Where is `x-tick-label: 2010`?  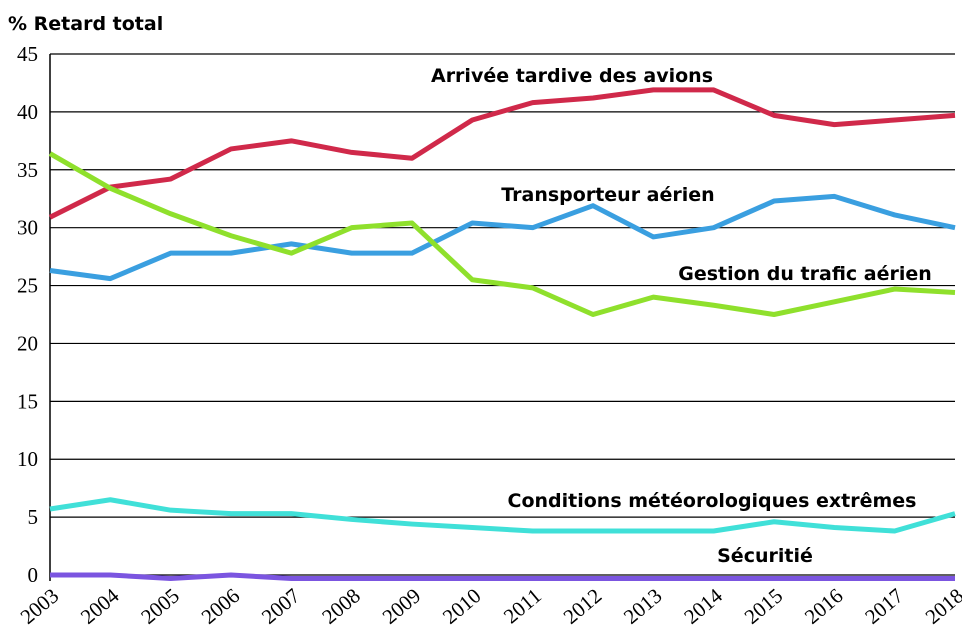
x-tick-label: 2010 is located at coordinates (462, 605).